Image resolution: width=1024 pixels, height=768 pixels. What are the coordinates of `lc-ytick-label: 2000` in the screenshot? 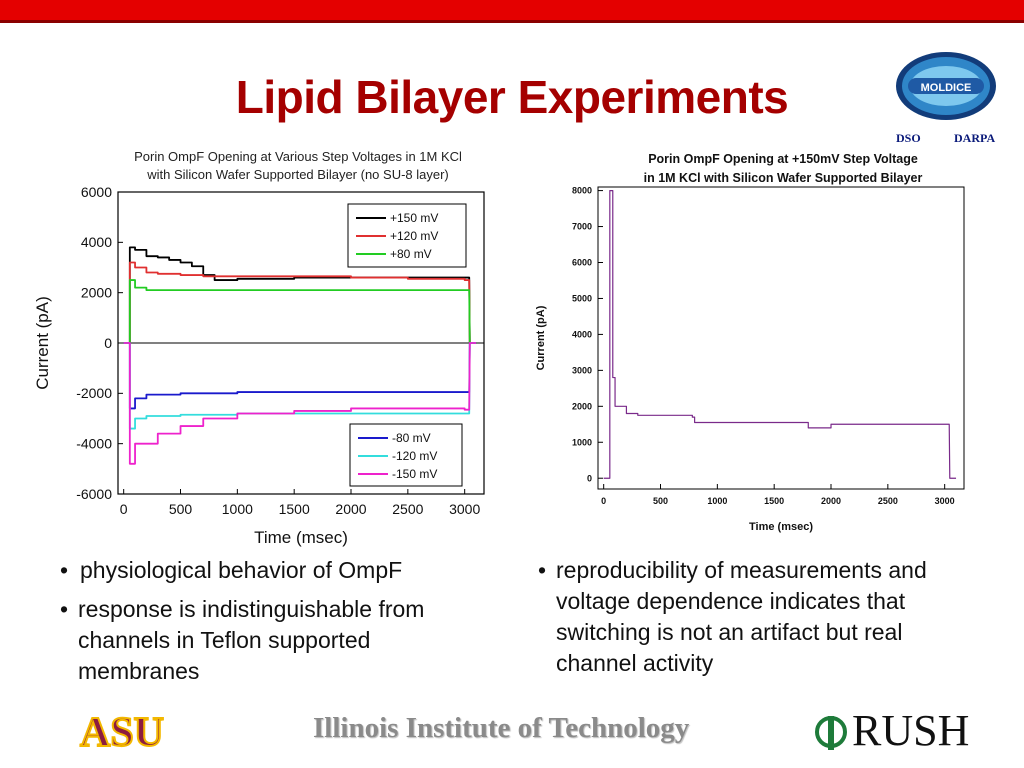 It's located at (96, 293).